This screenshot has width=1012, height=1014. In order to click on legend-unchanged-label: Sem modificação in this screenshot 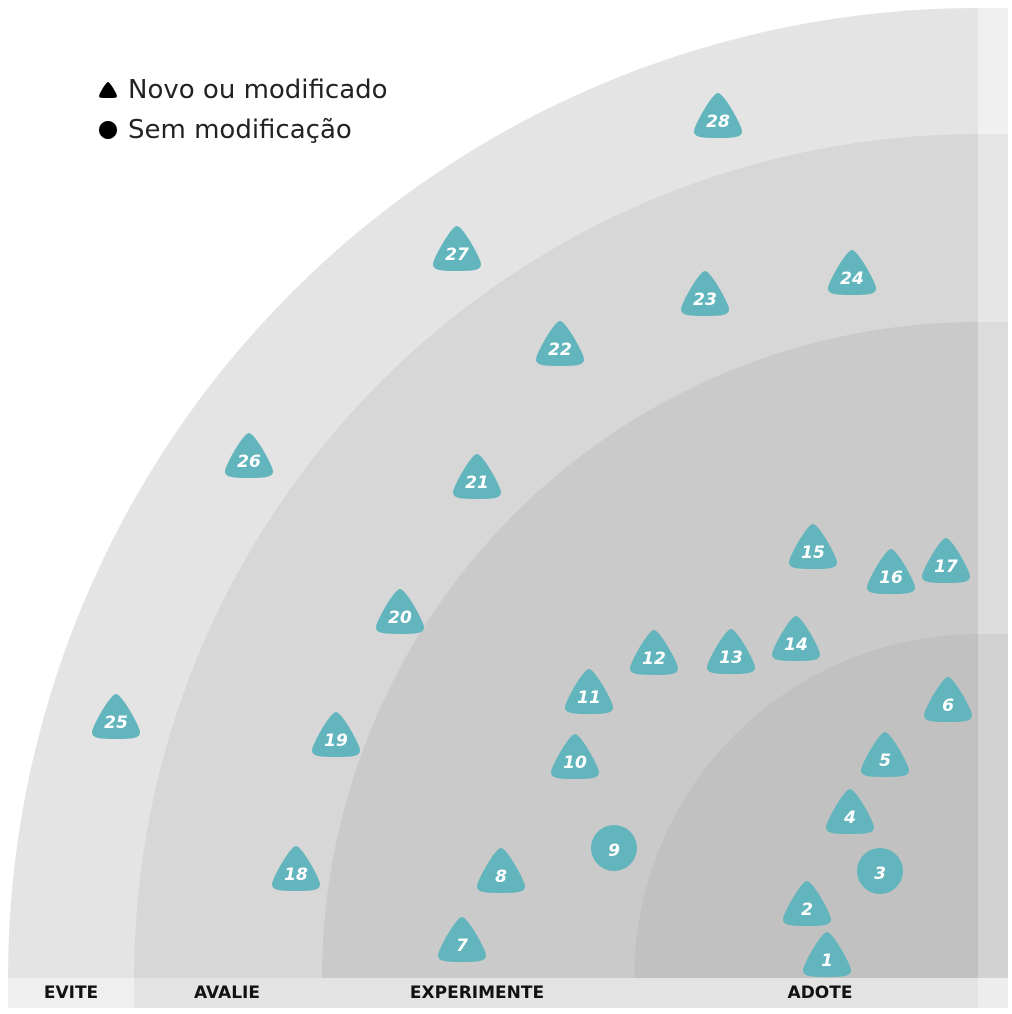, I will do `click(240, 130)`.